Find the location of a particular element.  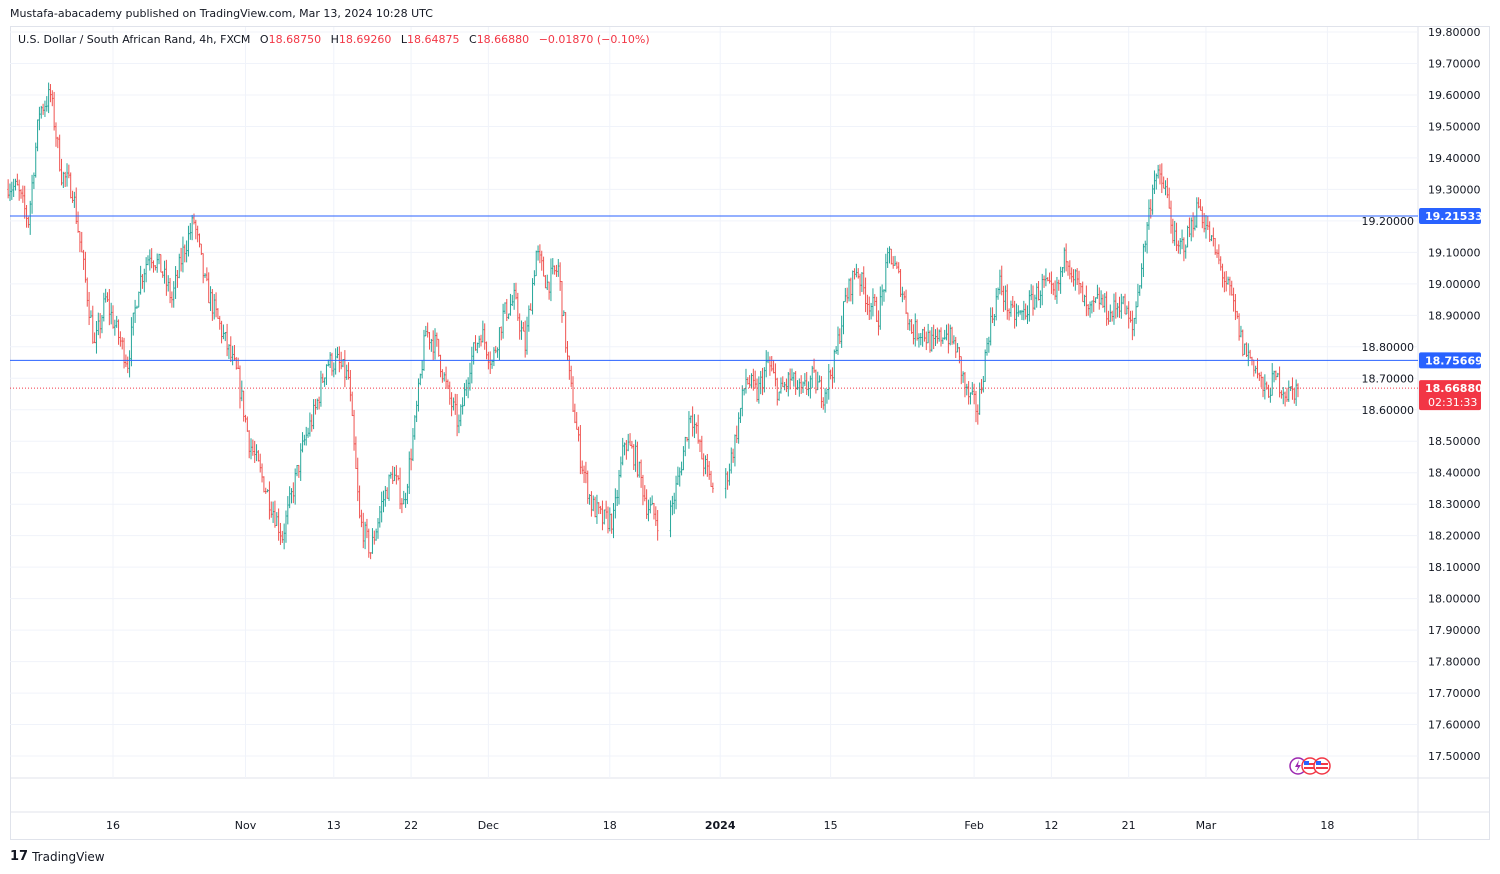

lightning-glyph is located at coordinates (1298, 766).